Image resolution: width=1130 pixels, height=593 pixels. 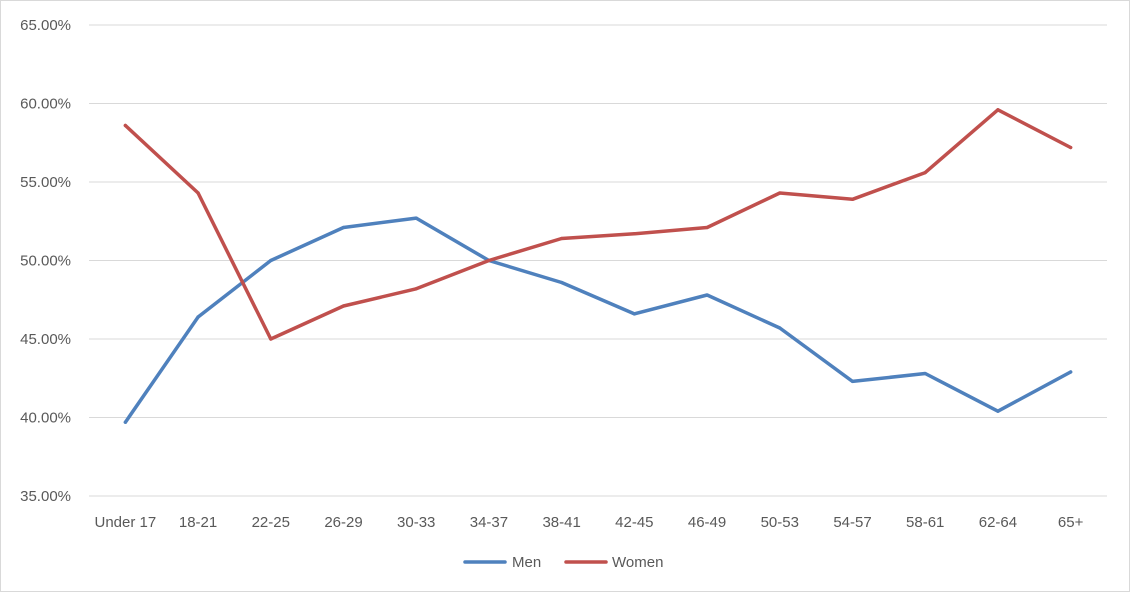 What do you see at coordinates (489, 522) in the screenshot?
I see `x-tick-label: 34-37` at bounding box center [489, 522].